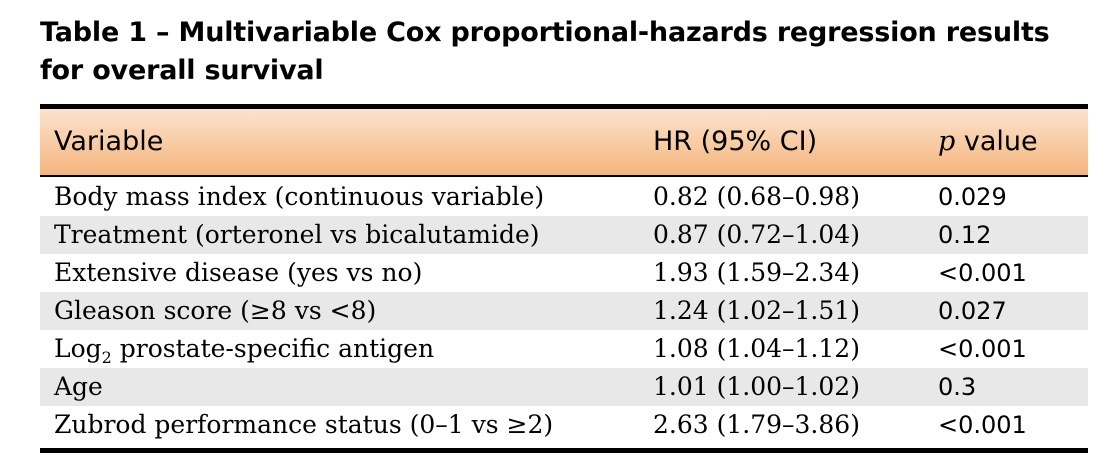 Image resolution: width=1110 pixels, height=470 pixels. I want to click on cell-p-value: 0.027, so click(972, 311).